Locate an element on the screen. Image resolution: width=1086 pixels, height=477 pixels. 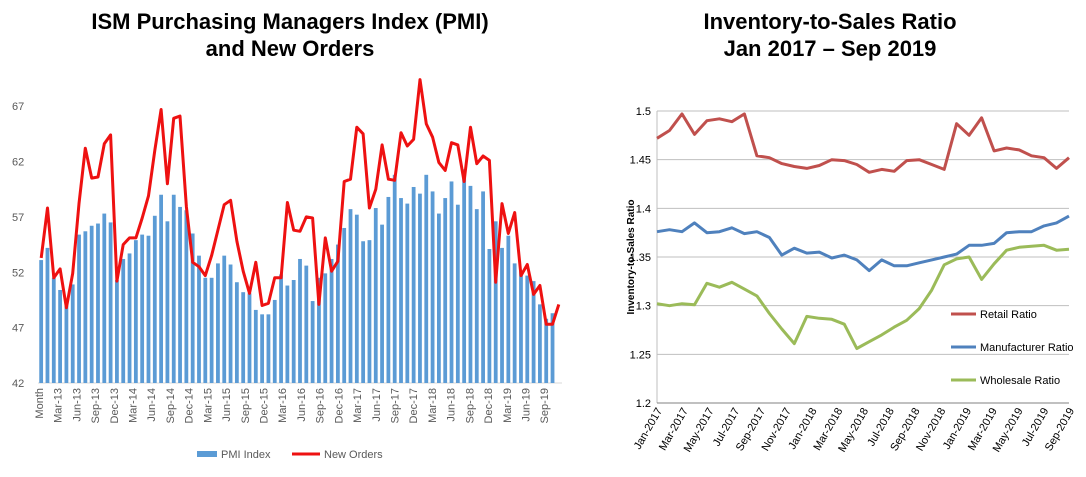
inventory-y-tick-label: 1.2 is located at coordinates (643, 404).